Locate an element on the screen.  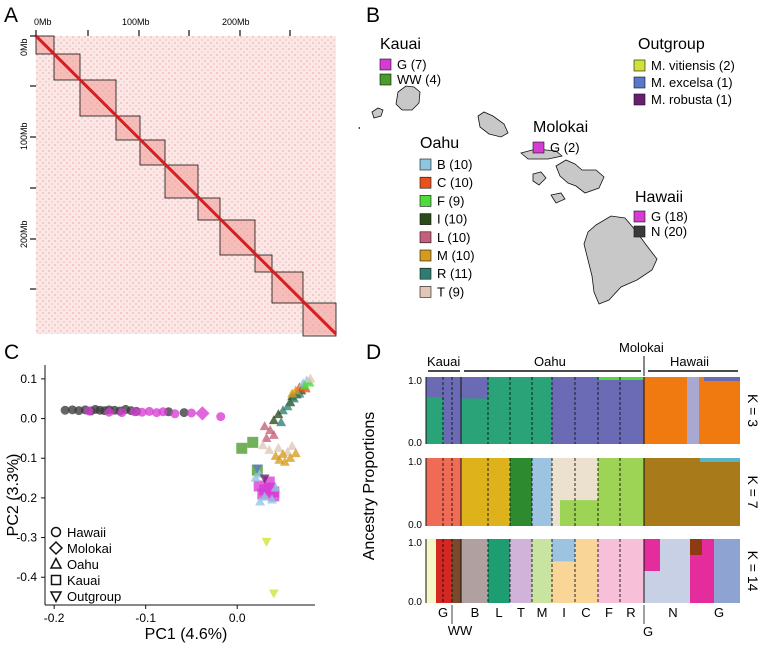
map-molokai-pop-0: G (2) is located at coordinates (565, 147).